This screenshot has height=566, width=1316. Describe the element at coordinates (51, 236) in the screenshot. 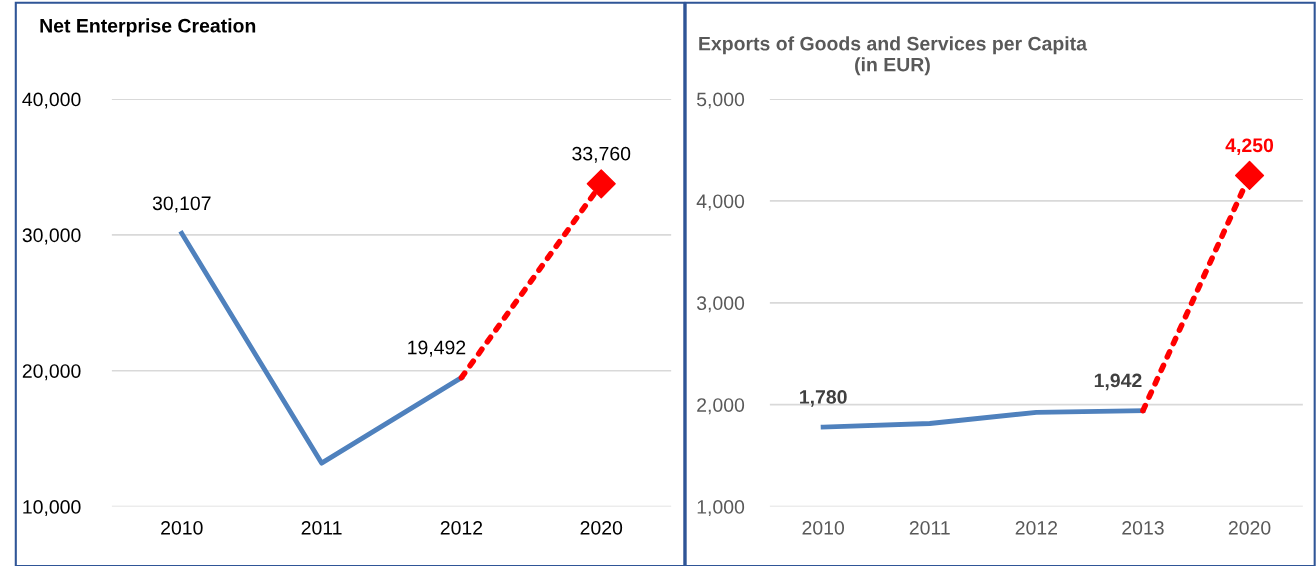

I see `y-tick-label: 30,000` at that location.